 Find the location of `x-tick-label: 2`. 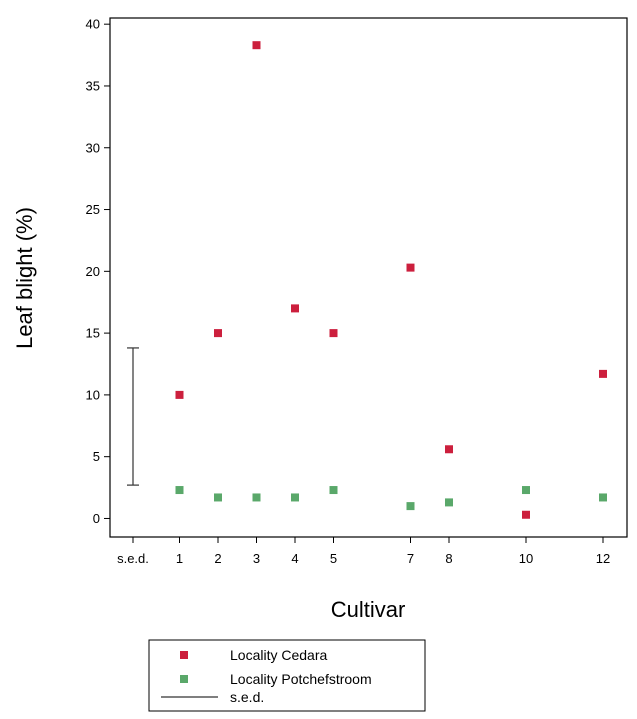

x-tick-label: 2 is located at coordinates (217, 558).